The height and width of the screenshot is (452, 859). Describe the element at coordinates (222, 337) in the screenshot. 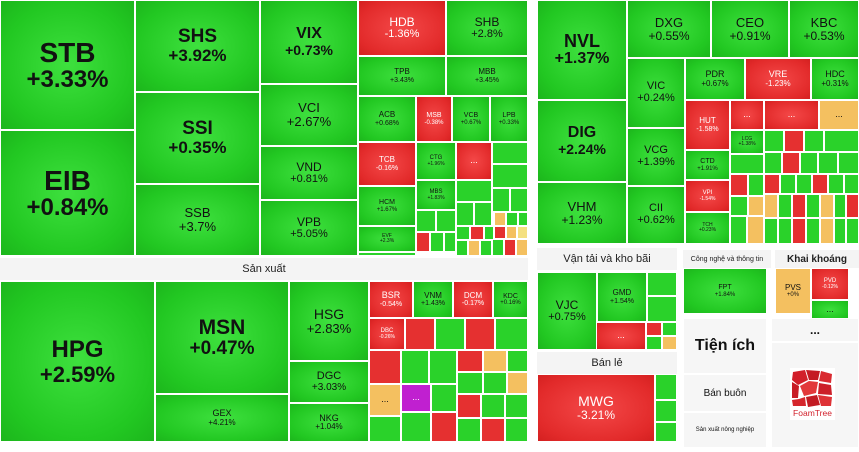

I see `tile-msn: MSN +0.47%` at that location.